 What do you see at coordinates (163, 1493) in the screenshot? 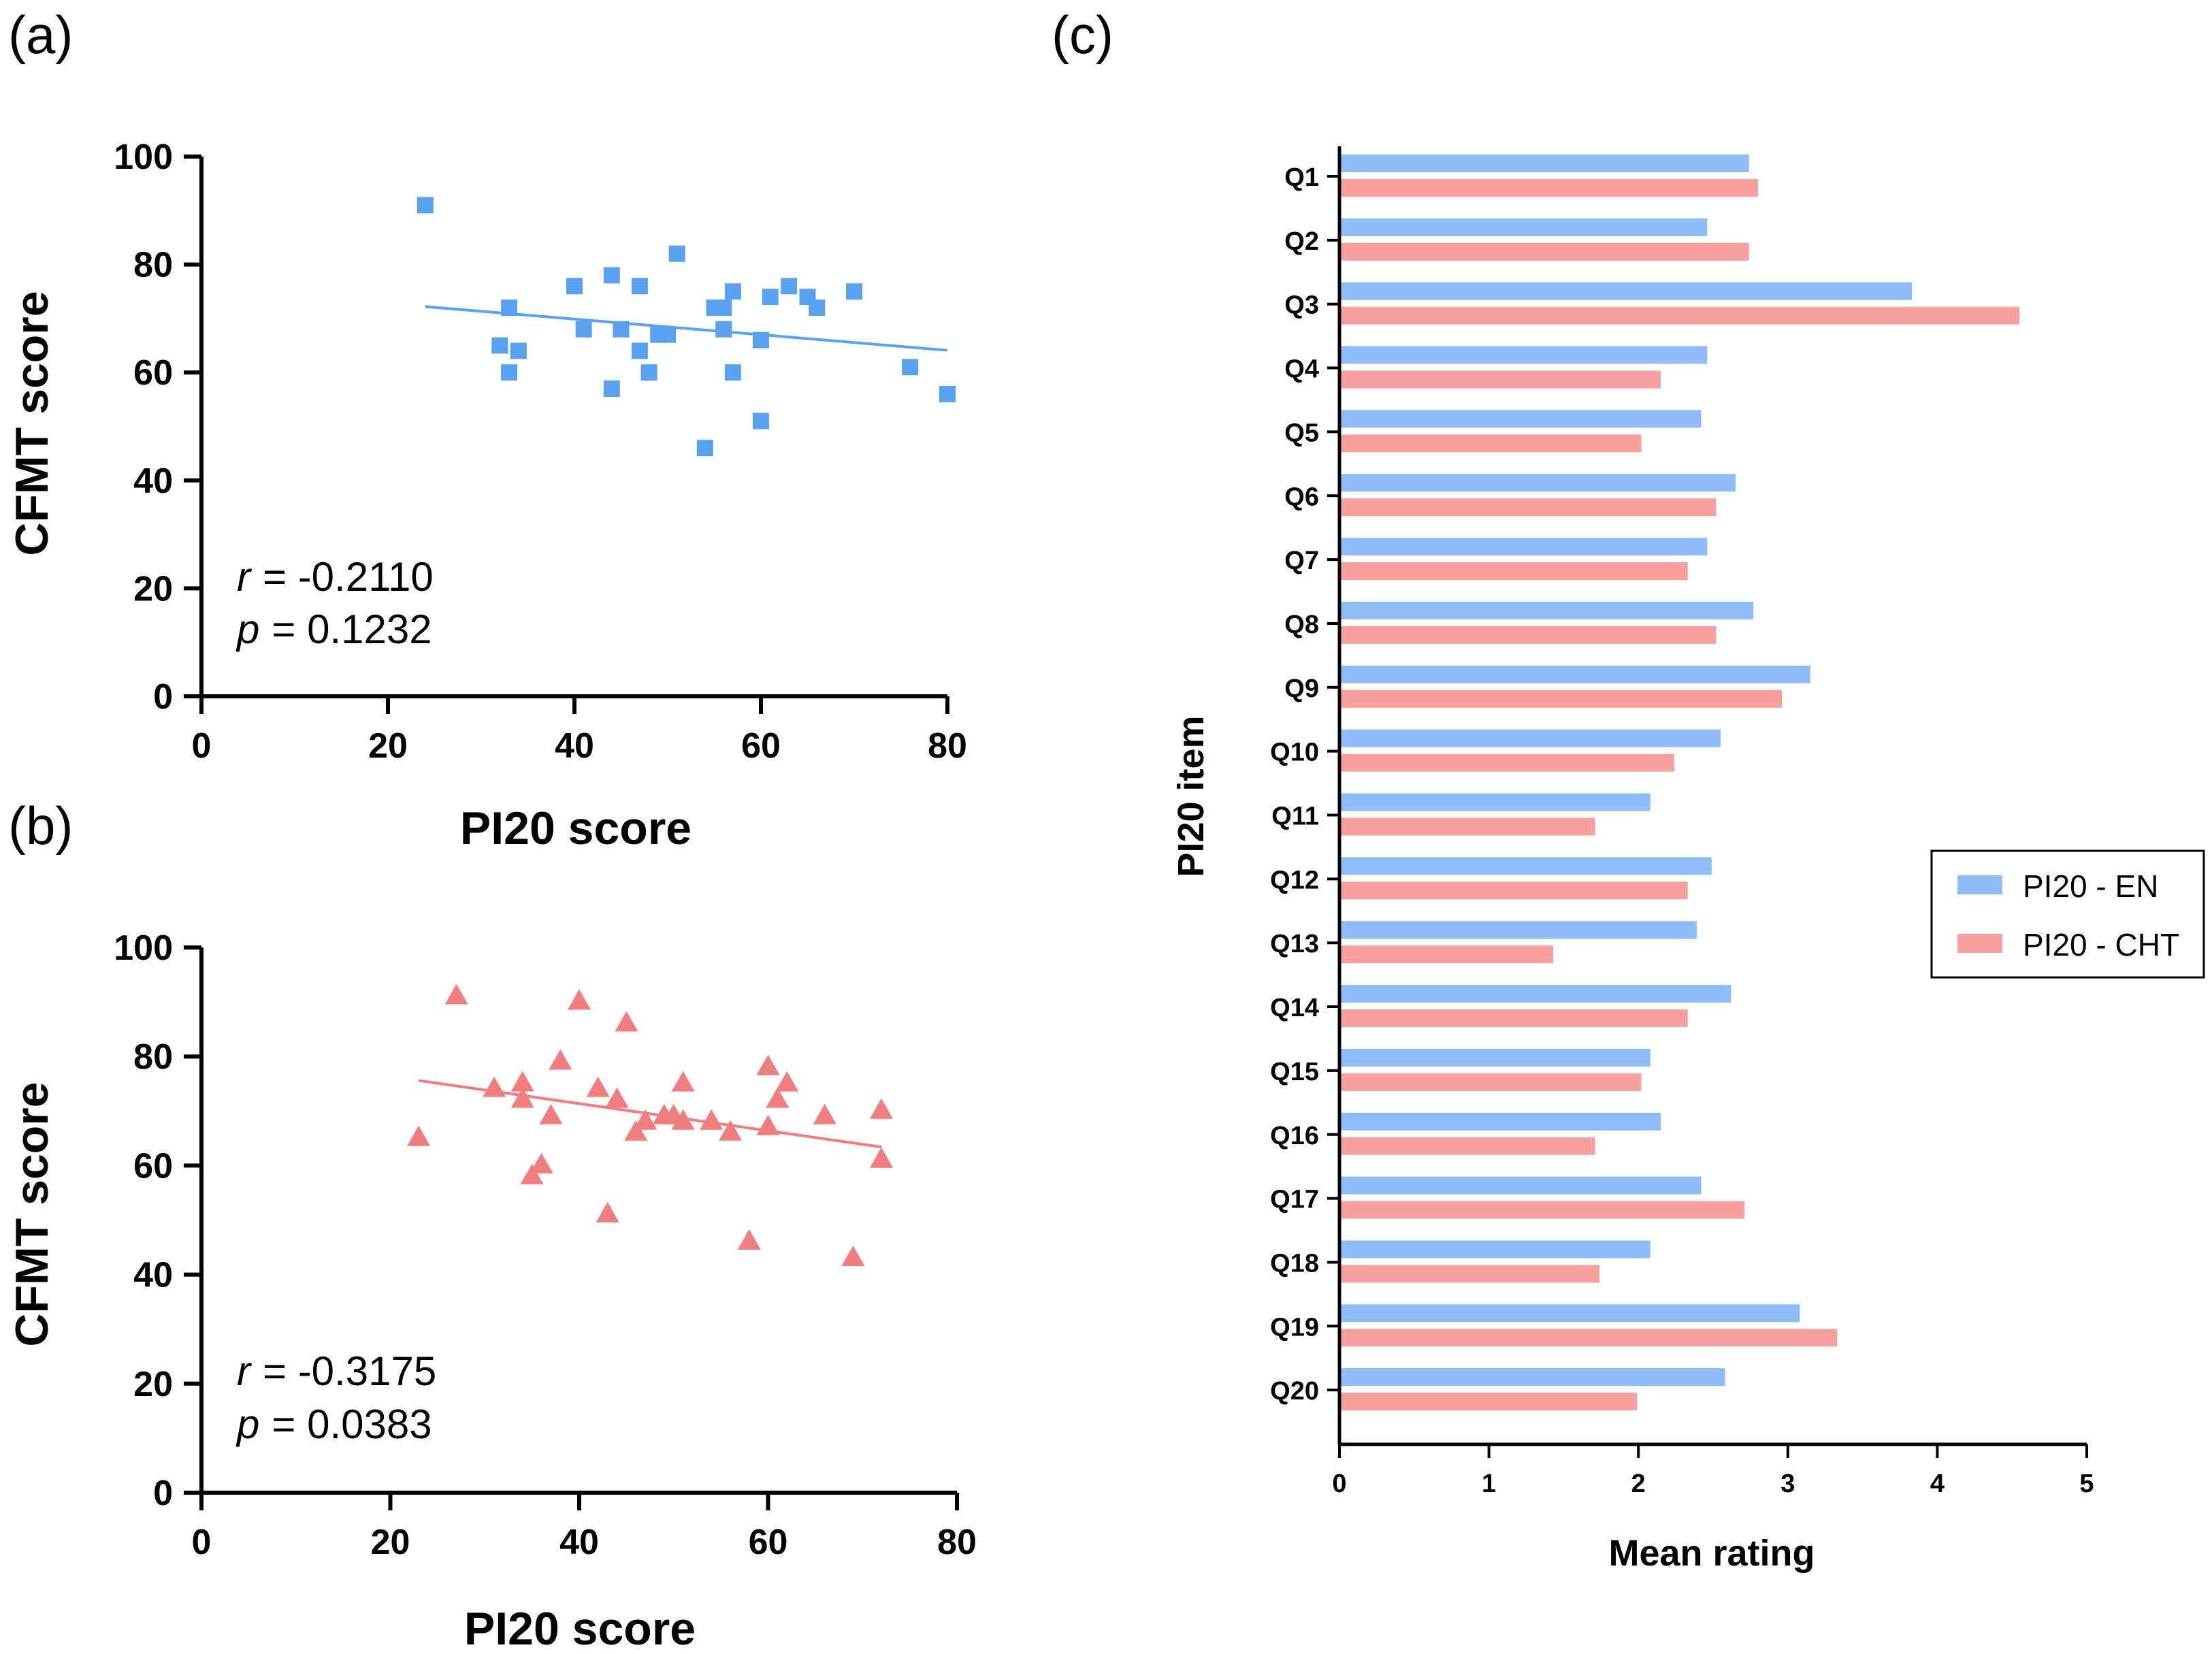
I see `y-tick-label: 0` at bounding box center [163, 1493].